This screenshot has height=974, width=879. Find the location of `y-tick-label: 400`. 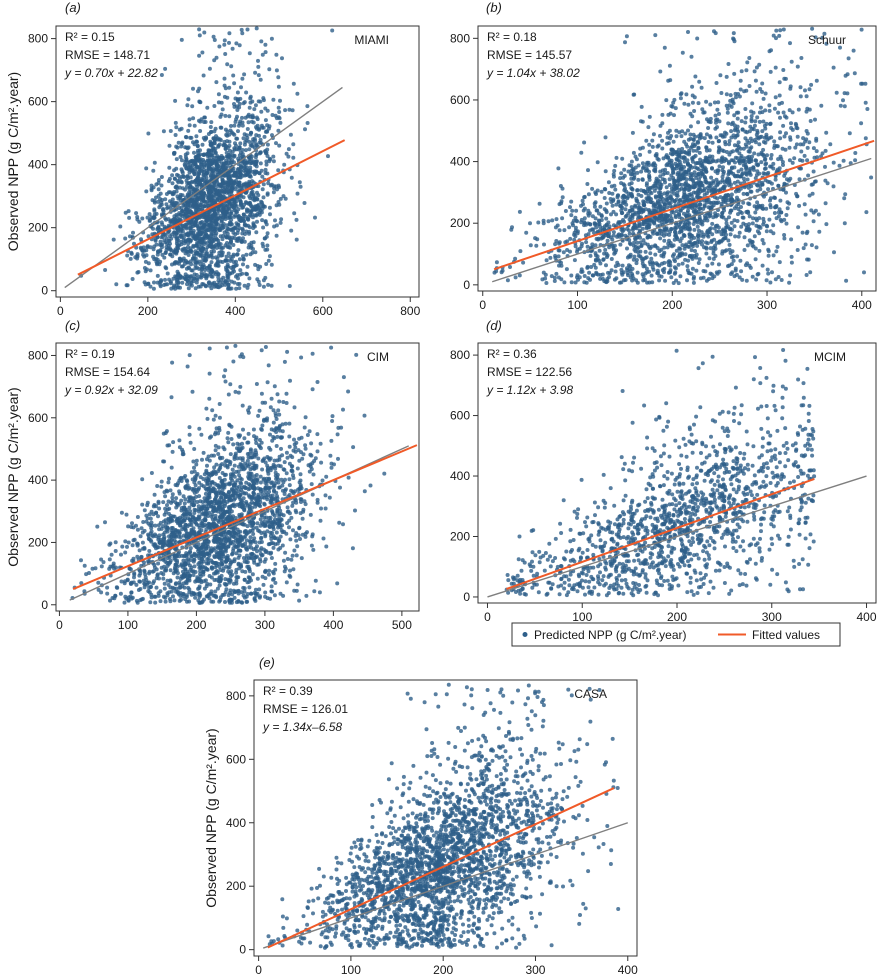

y-tick-label: 400 is located at coordinates (38, 165).